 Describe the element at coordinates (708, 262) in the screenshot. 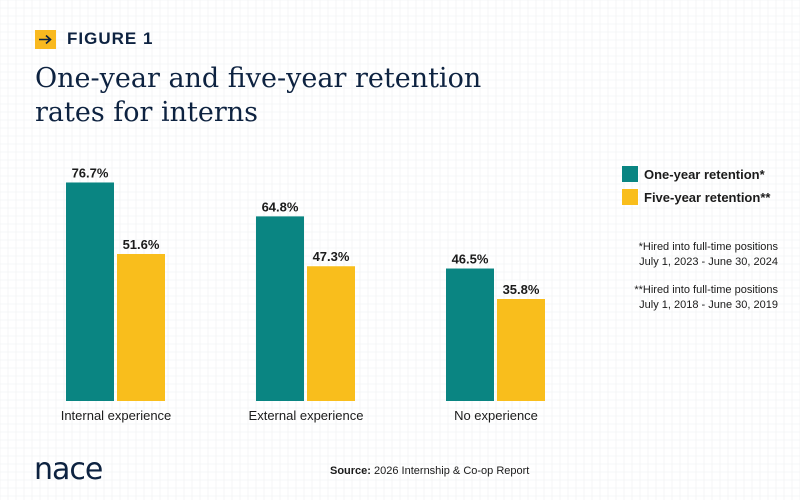

I see `note-one-year-line-2: July 1, 2023 - June 30, 2024` at that location.